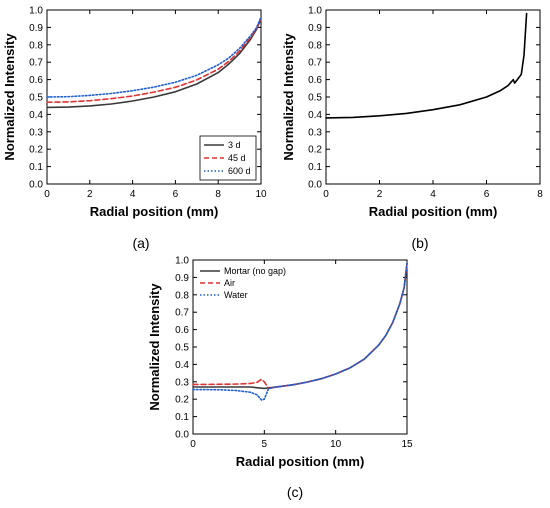 This screenshot has width=550, height=508. I want to click on legend-box, so click(228, 158).